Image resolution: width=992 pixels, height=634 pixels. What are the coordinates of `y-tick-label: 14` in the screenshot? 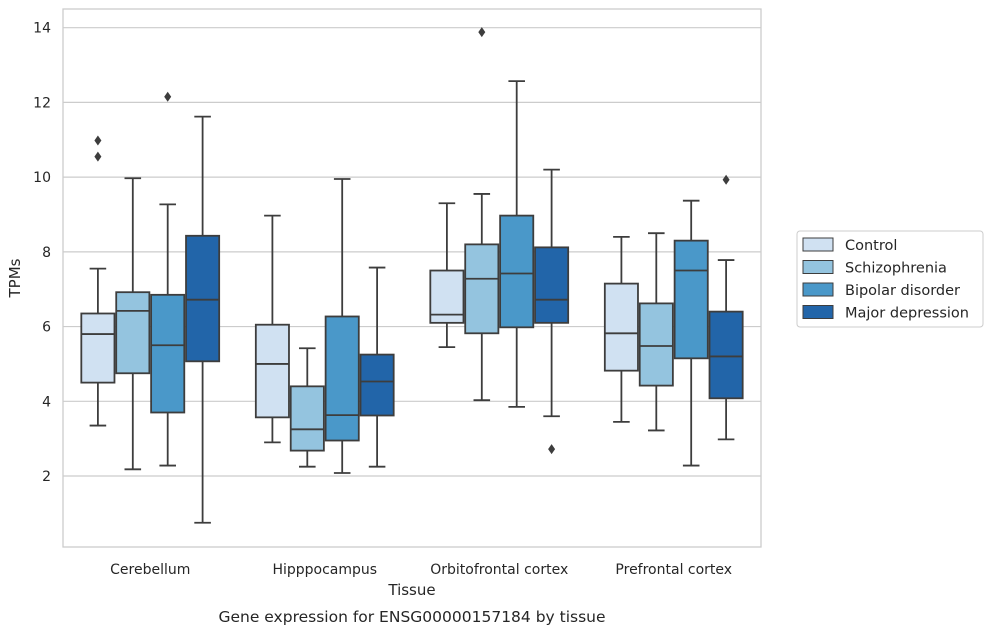 It's located at (42, 29).